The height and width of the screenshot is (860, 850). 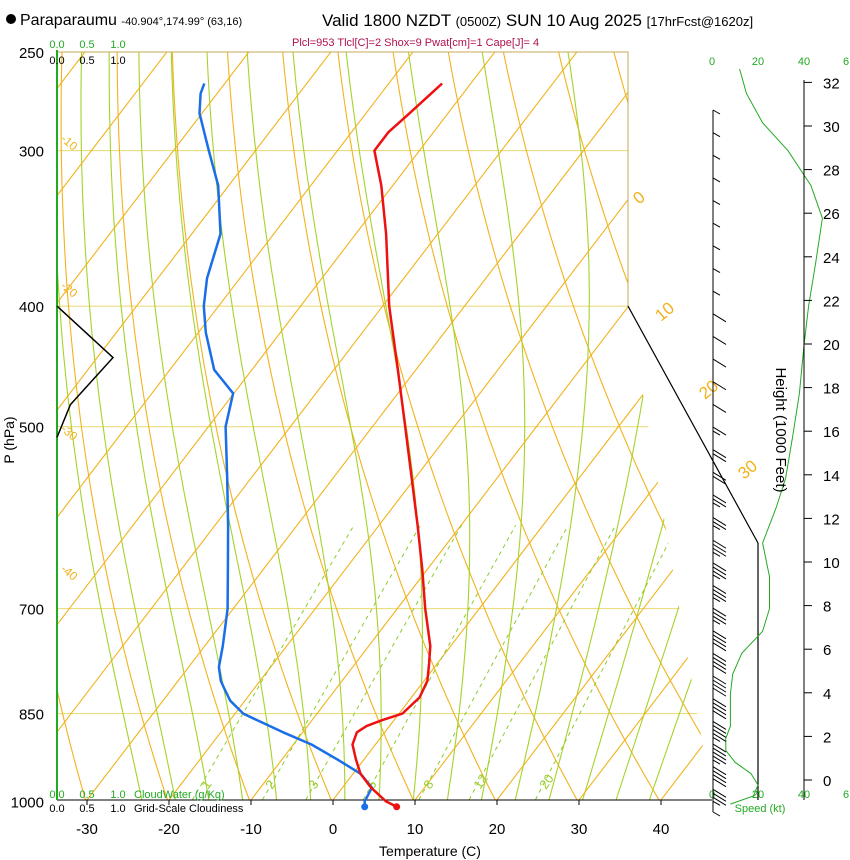 What do you see at coordinates (831, 258) in the screenshot?
I see `height-tick-label: 24` at bounding box center [831, 258].